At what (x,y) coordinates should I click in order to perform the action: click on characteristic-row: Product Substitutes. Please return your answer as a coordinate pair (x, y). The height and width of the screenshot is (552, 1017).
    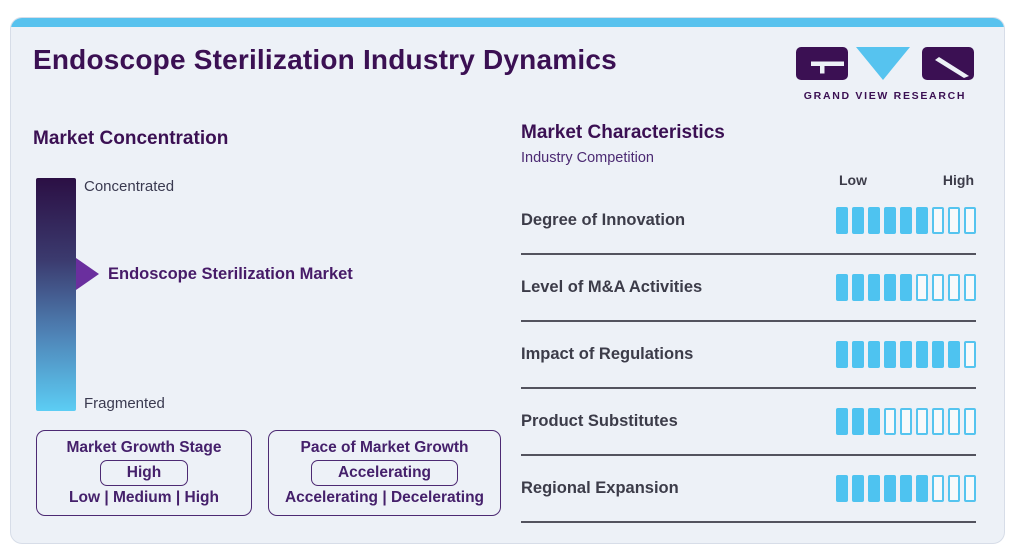
    Looking at the image, I should click on (748, 422).